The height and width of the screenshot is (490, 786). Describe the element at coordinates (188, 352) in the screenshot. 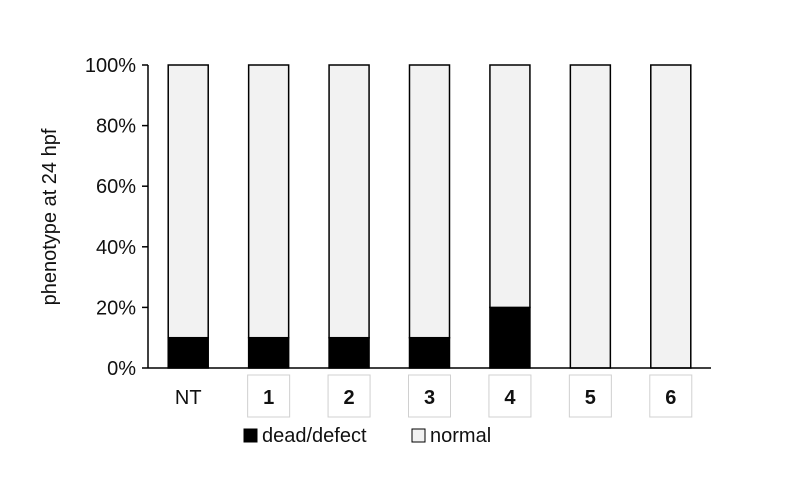

I see `bar-dead-defect-nt` at that location.